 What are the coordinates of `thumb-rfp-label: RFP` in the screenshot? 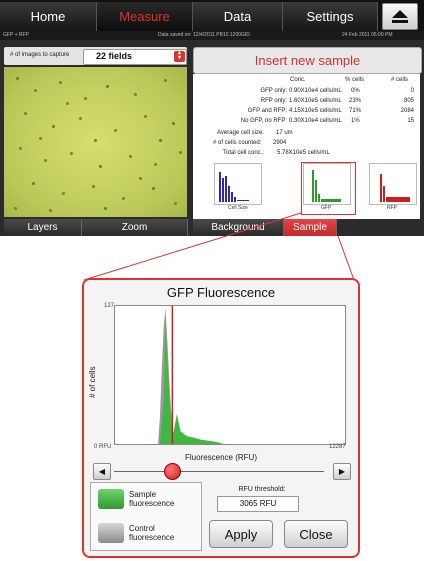 It's located at (392, 208).